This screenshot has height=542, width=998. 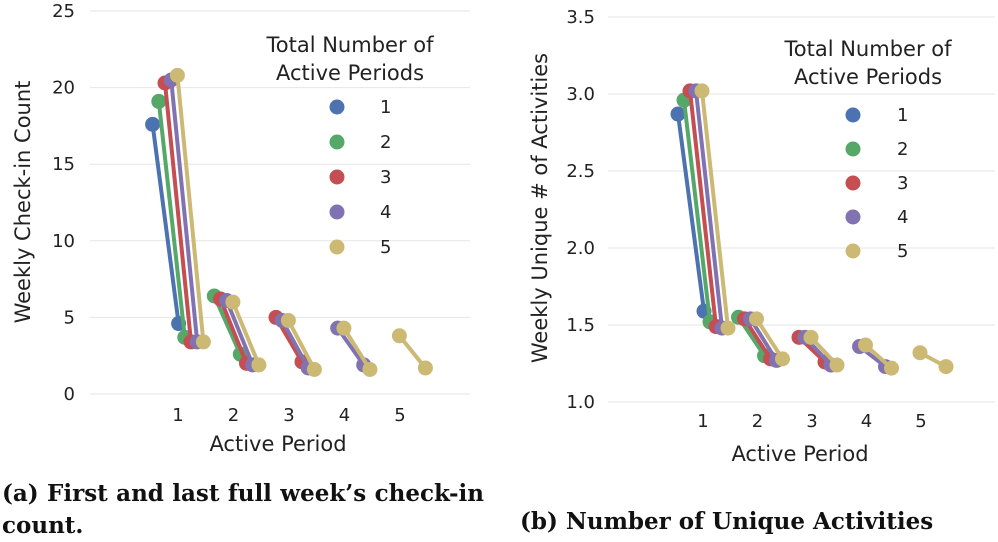 What do you see at coordinates (23, 202) in the screenshot?
I see `y-axis-label: Weekly Check-in Count` at bounding box center [23, 202].